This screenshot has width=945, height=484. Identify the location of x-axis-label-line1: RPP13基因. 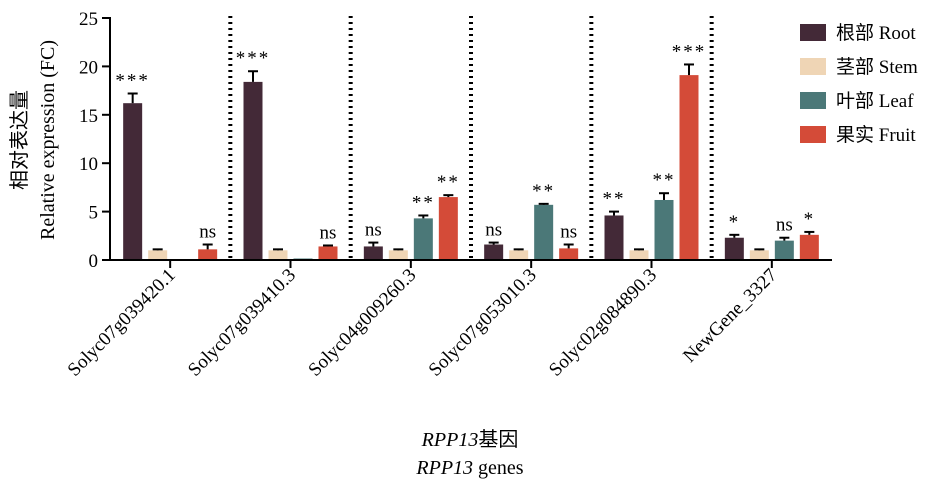
(470, 439).